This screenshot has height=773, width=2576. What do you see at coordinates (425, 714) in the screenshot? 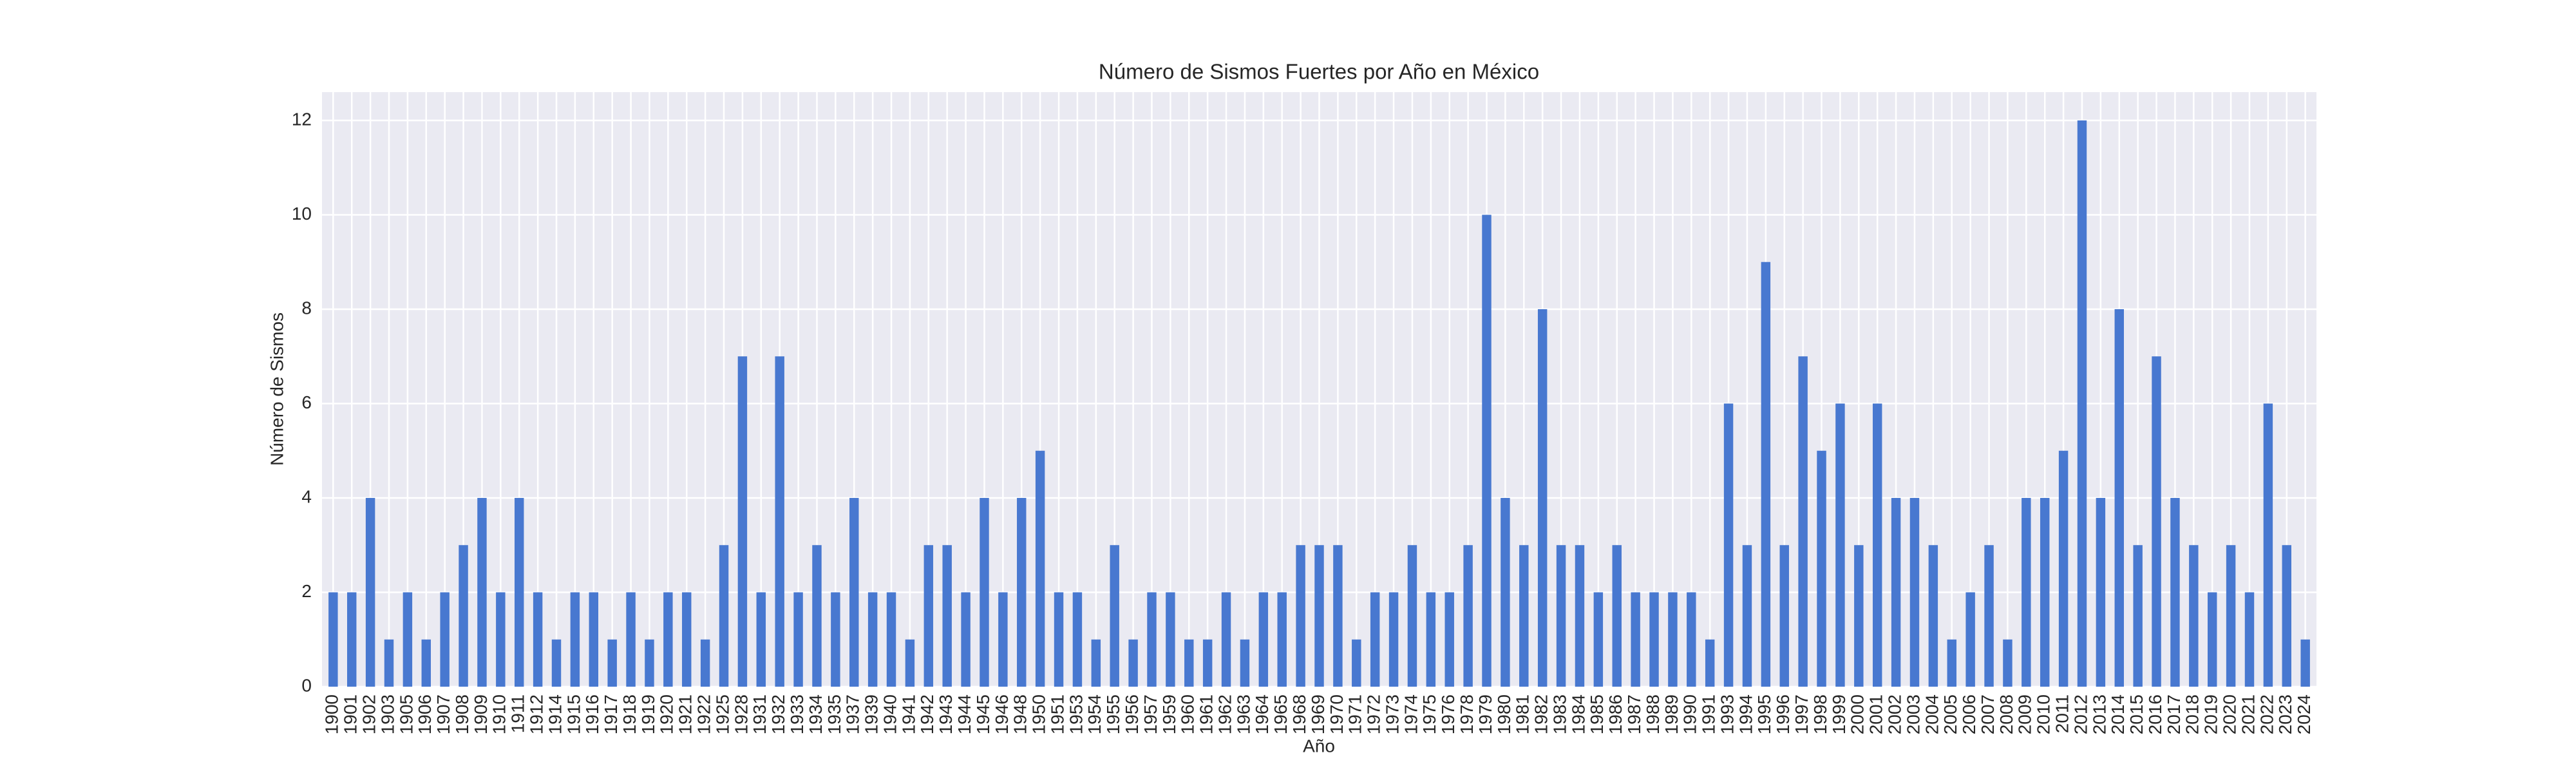
I see `x-tick-label: 1906` at bounding box center [425, 714].